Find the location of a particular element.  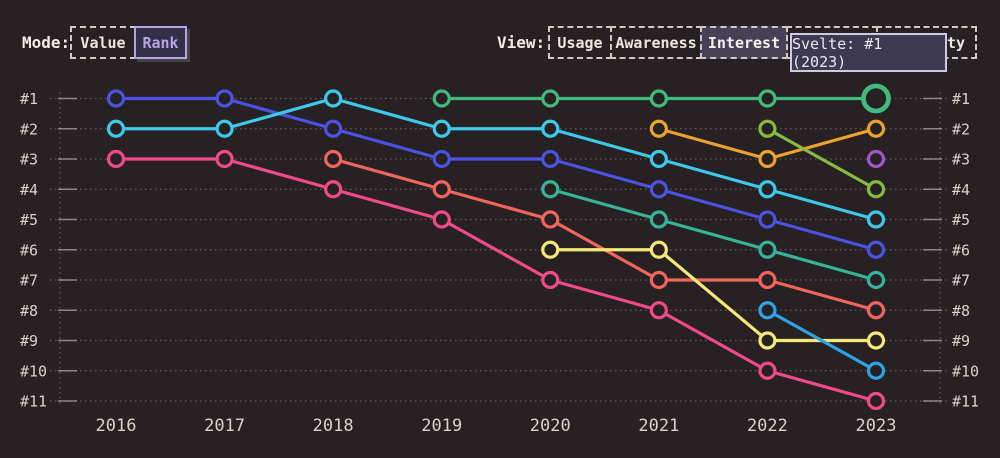

left-axis-label-#1: #1 is located at coordinates (29, 99).